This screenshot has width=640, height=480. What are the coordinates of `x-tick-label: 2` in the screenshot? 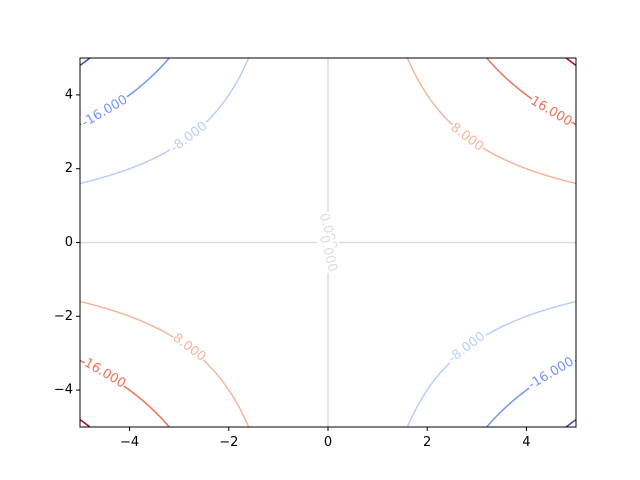 It's located at (427, 442).